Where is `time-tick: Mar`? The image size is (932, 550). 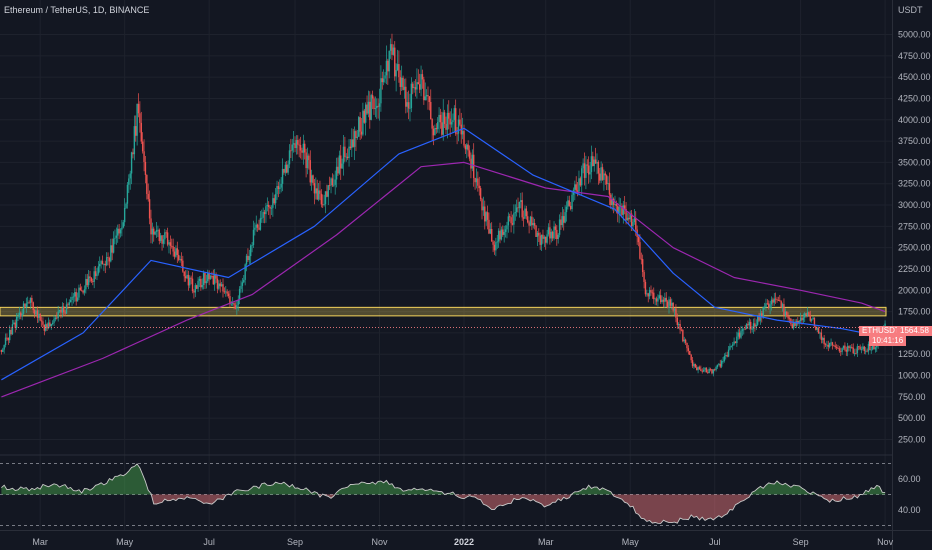
time-tick: Mar is located at coordinates (546, 542).